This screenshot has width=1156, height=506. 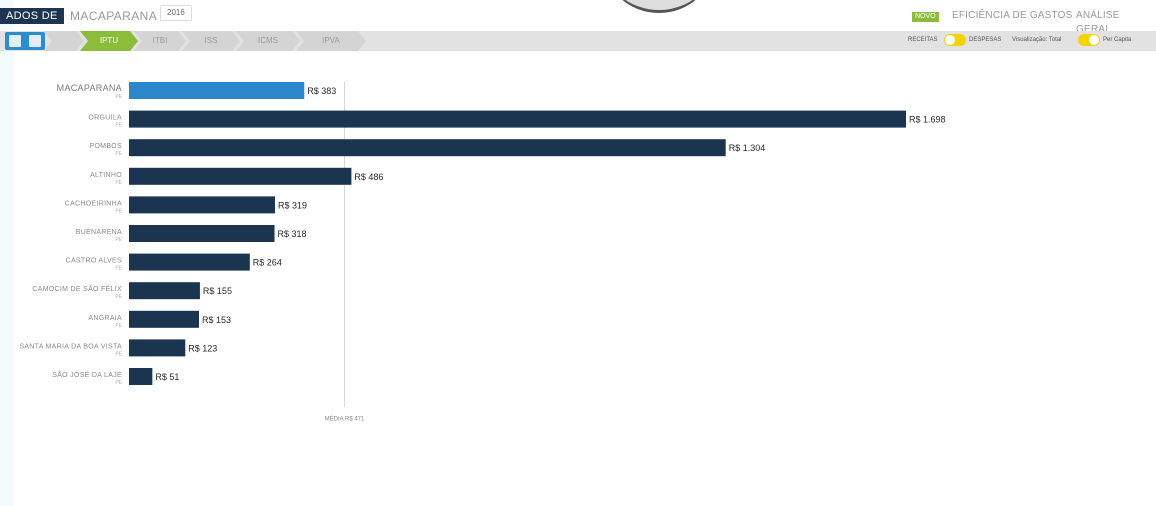 What do you see at coordinates (345, 419) in the screenshot?
I see `average-label: MÉDIA R$ 471` at bounding box center [345, 419].